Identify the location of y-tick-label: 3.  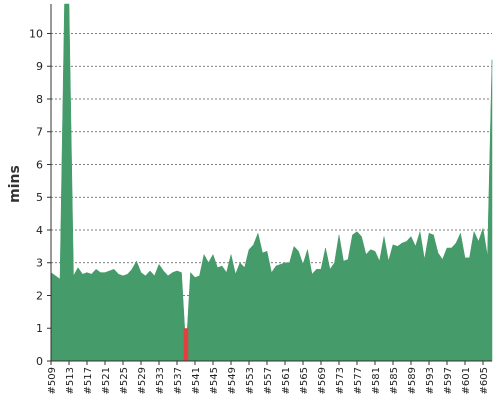
(39, 263).